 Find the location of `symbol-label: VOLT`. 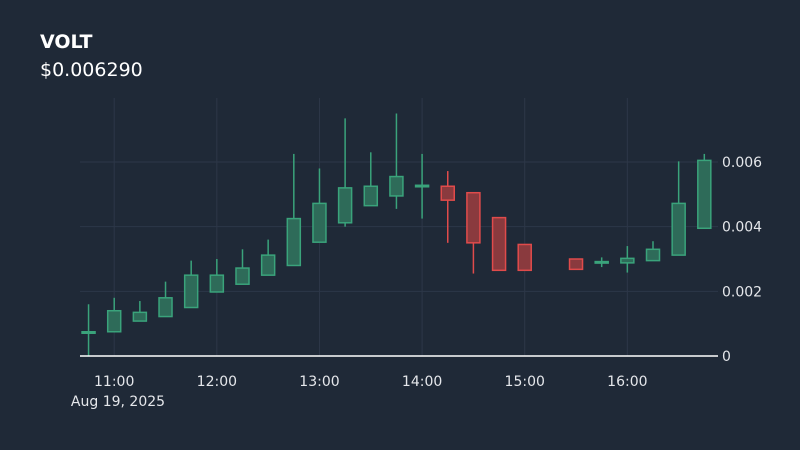

symbol-label: VOLT is located at coordinates (66, 42).